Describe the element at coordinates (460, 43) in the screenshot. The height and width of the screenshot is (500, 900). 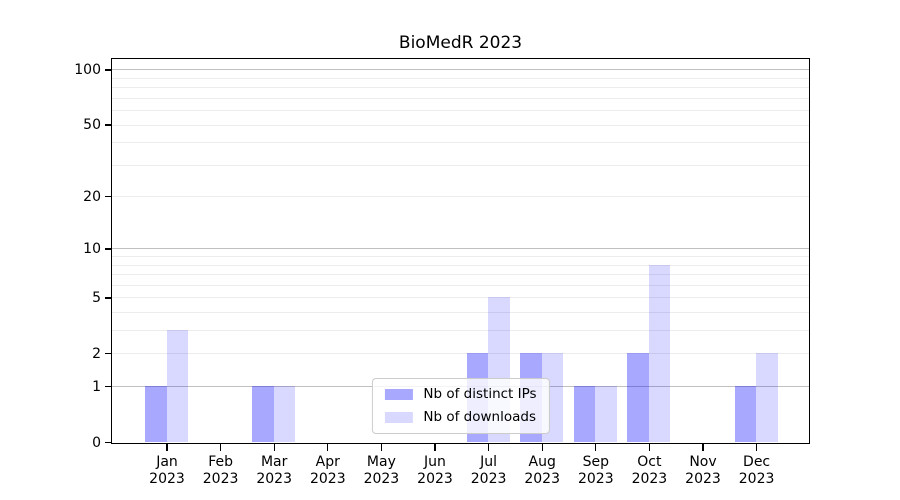
I see `chart-title: BioMedR 2023` at that location.